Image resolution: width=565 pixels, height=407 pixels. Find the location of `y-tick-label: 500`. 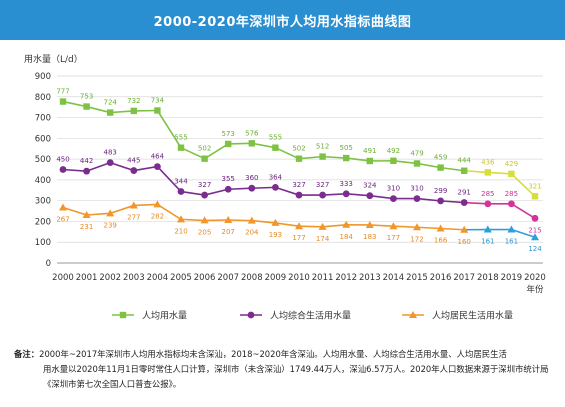

y-tick-label: 500 is located at coordinates (43, 160).